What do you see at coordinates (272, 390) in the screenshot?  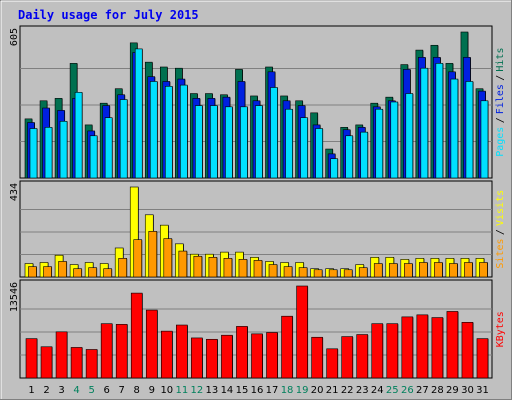 I see `x-tick-label-17: 17` at bounding box center [272, 390].